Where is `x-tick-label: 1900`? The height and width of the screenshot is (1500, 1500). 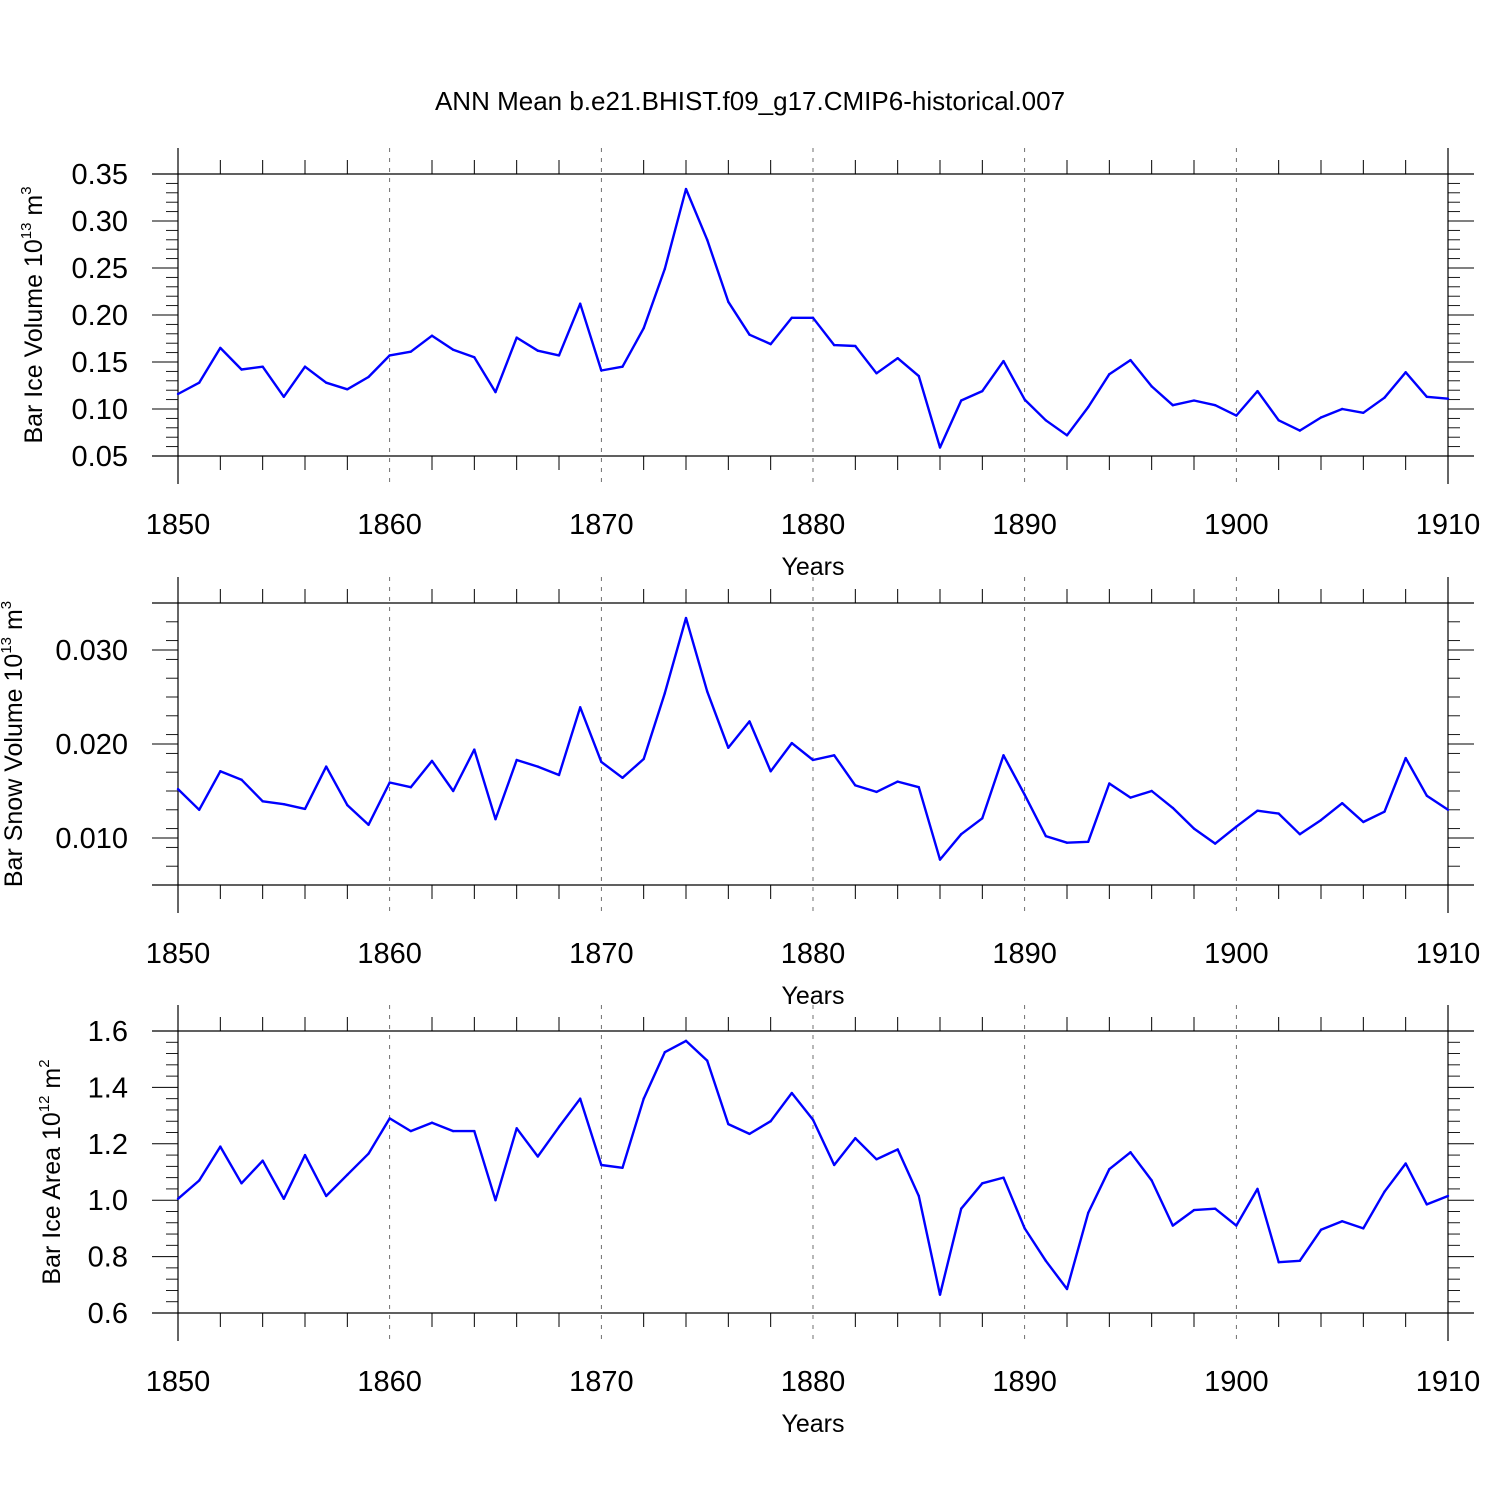
x-tick-label: 1900 is located at coordinates (1236, 954).